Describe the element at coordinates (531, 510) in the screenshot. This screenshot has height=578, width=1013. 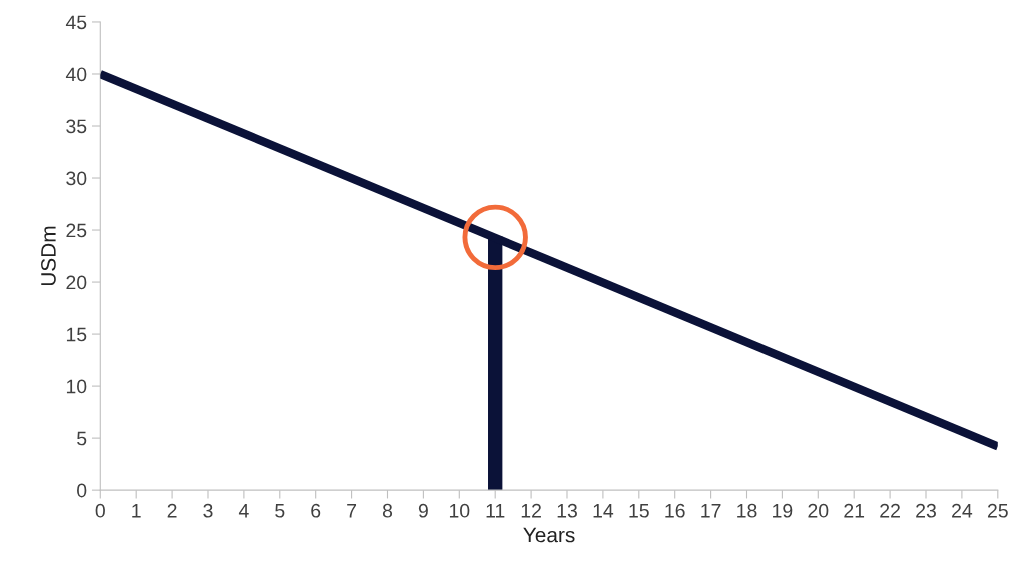
I see `x-tick-label: 12` at that location.